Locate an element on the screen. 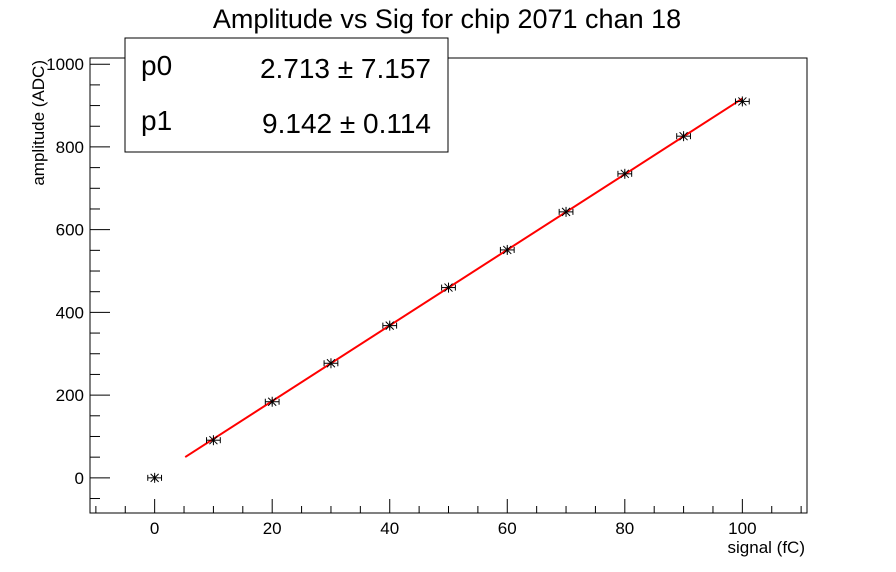  x-tick-label: 100 is located at coordinates (742, 528).